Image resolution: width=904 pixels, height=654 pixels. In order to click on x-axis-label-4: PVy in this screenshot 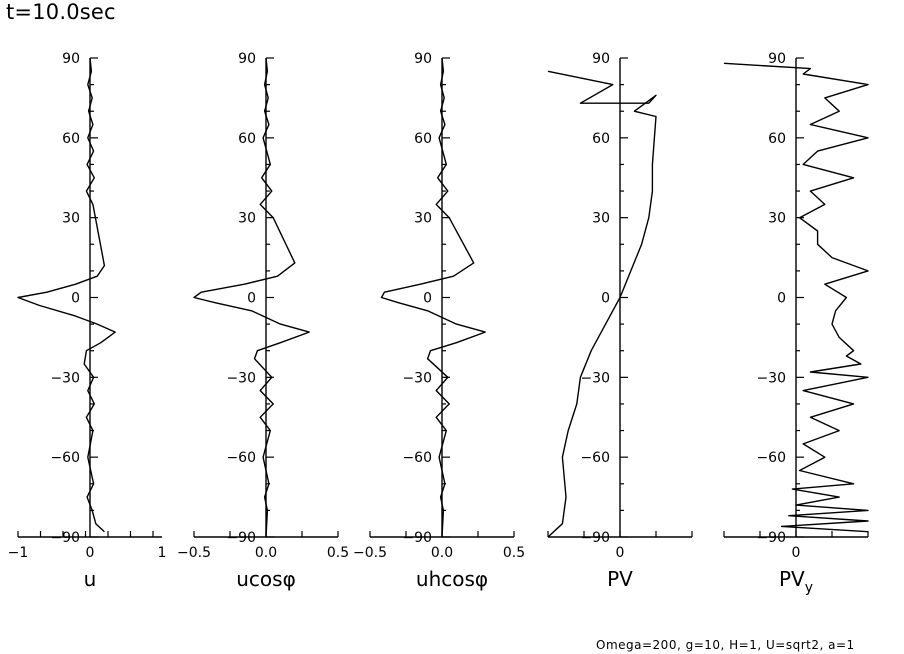, I will do `click(796, 581)`.